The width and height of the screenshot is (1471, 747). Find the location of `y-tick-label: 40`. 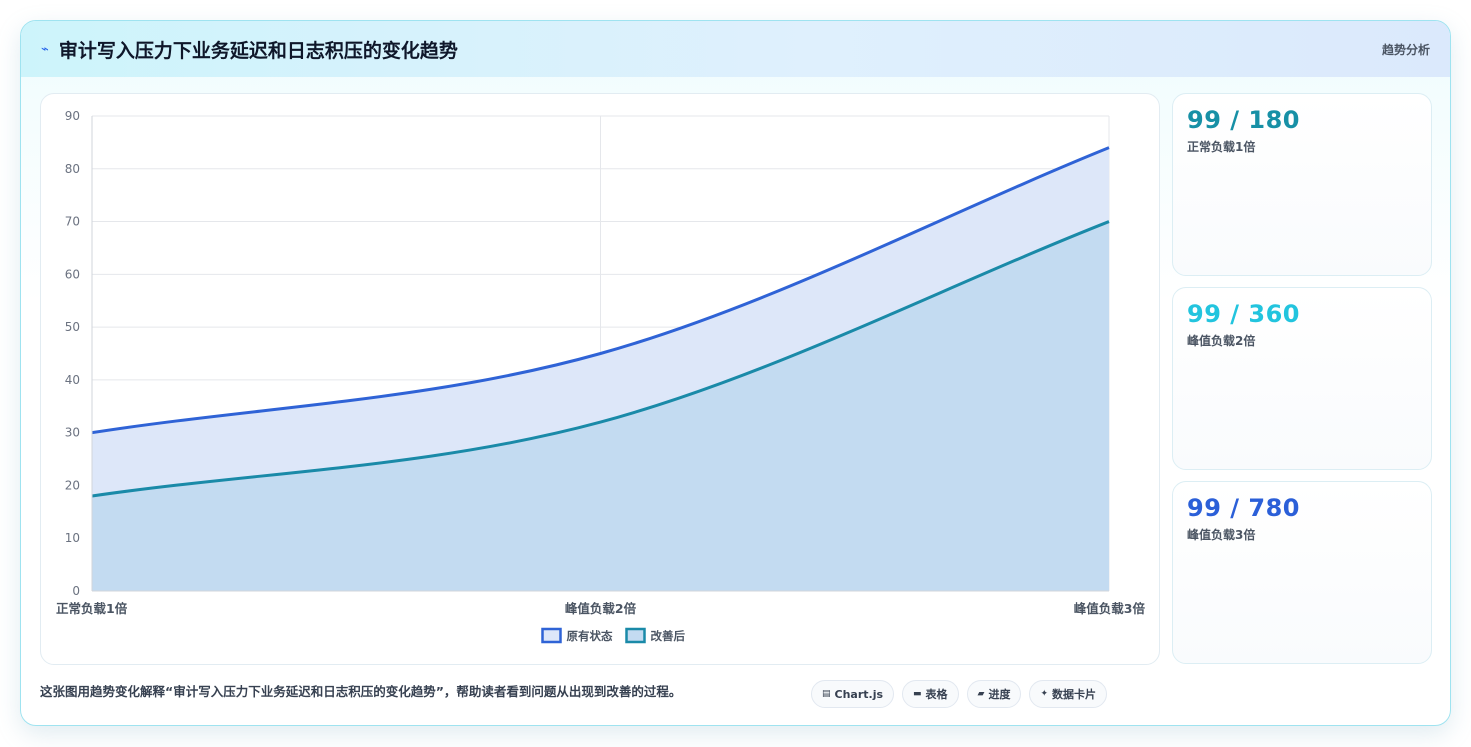

y-tick-label: 40 is located at coordinates (72, 380).